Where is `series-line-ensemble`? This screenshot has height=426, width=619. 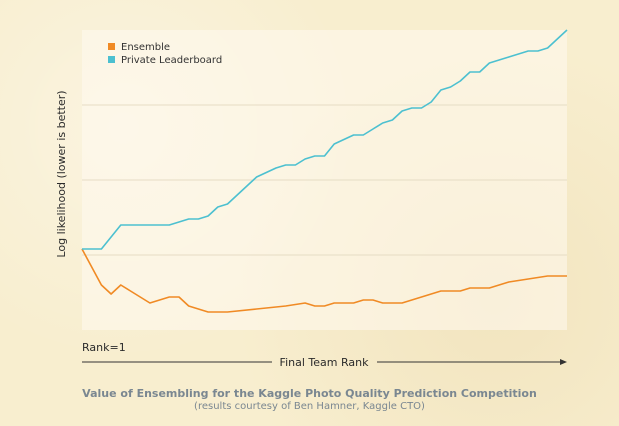
series-line-ensemble is located at coordinates (324, 280).